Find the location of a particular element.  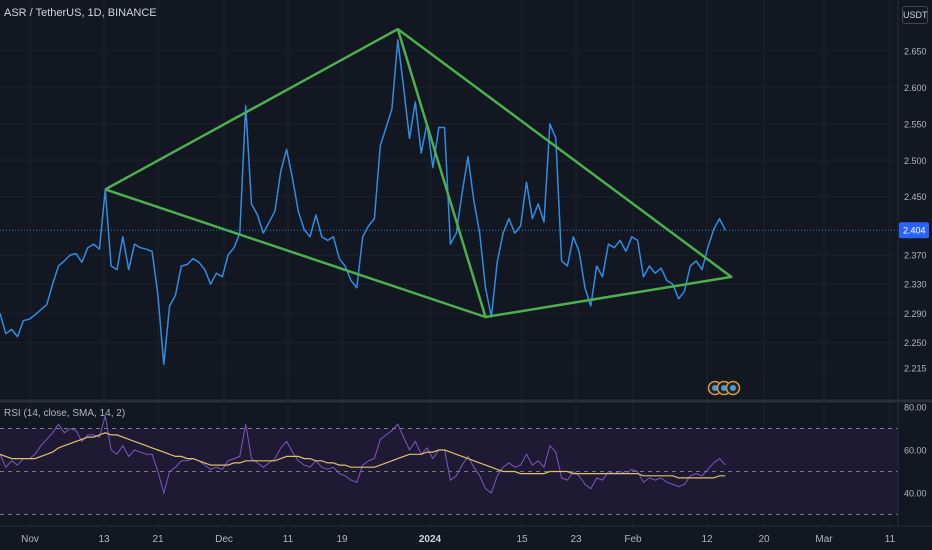

time-tick-label: 23 is located at coordinates (576, 539).